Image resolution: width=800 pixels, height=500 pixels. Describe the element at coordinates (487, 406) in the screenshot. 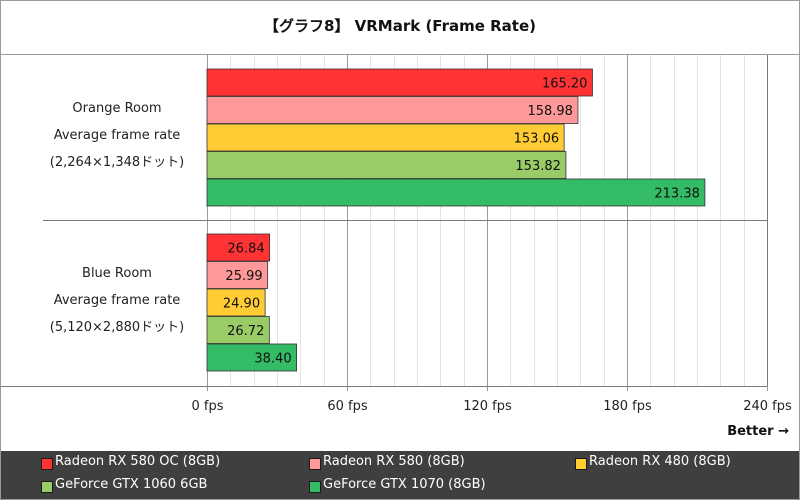

I see `x-tick-label: 120 fps` at that location.